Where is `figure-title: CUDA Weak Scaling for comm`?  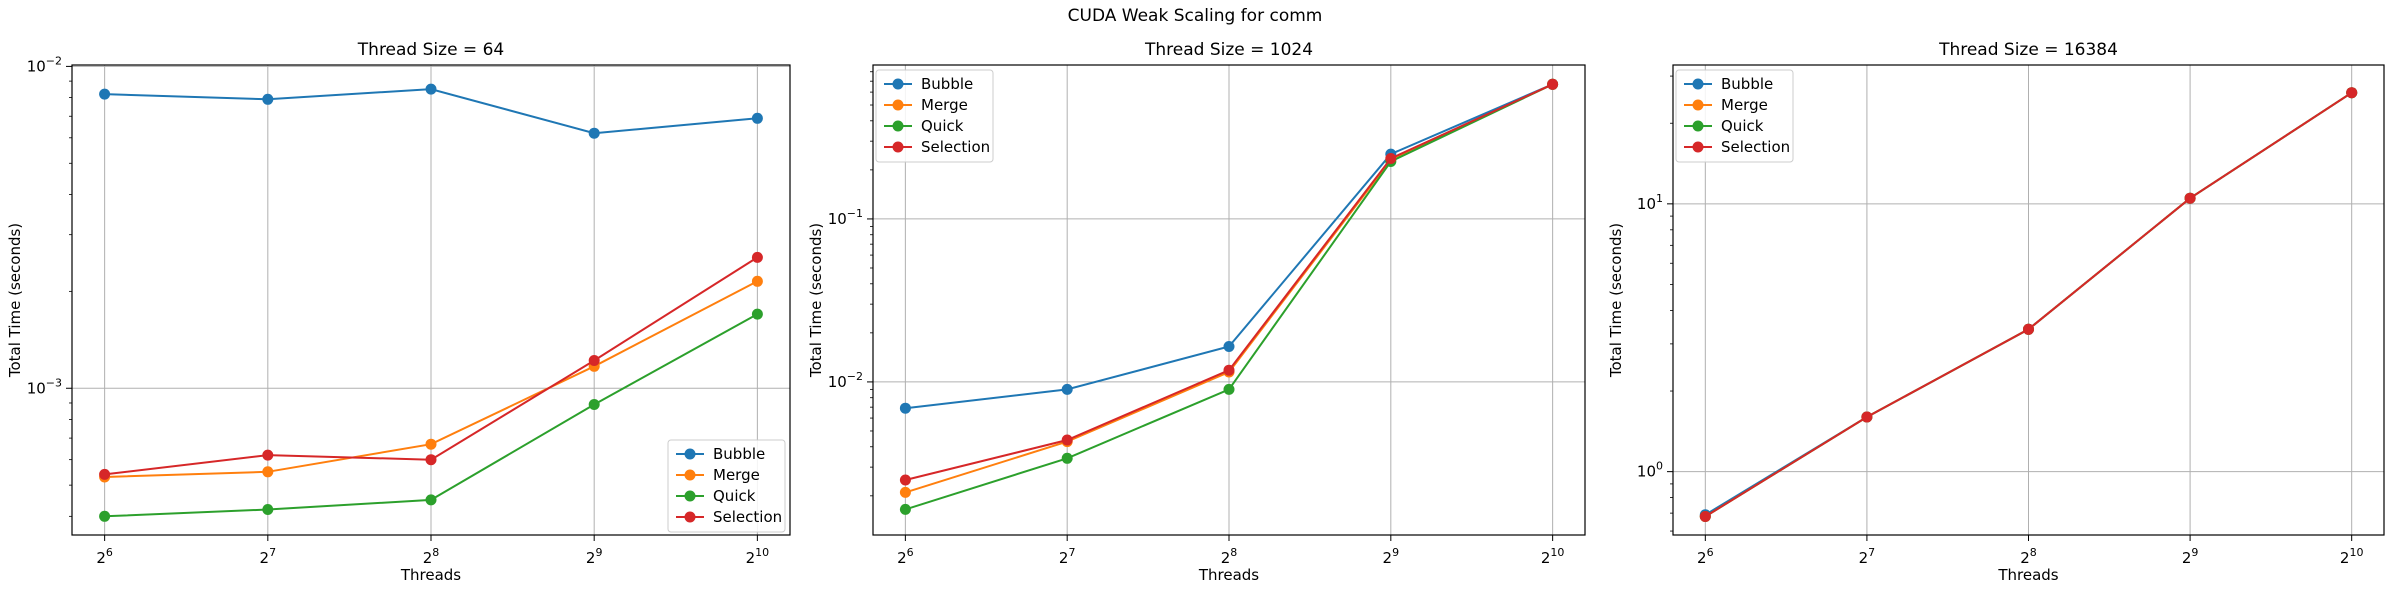
figure-title: CUDA Weak Scaling for comm is located at coordinates (1195, 16).